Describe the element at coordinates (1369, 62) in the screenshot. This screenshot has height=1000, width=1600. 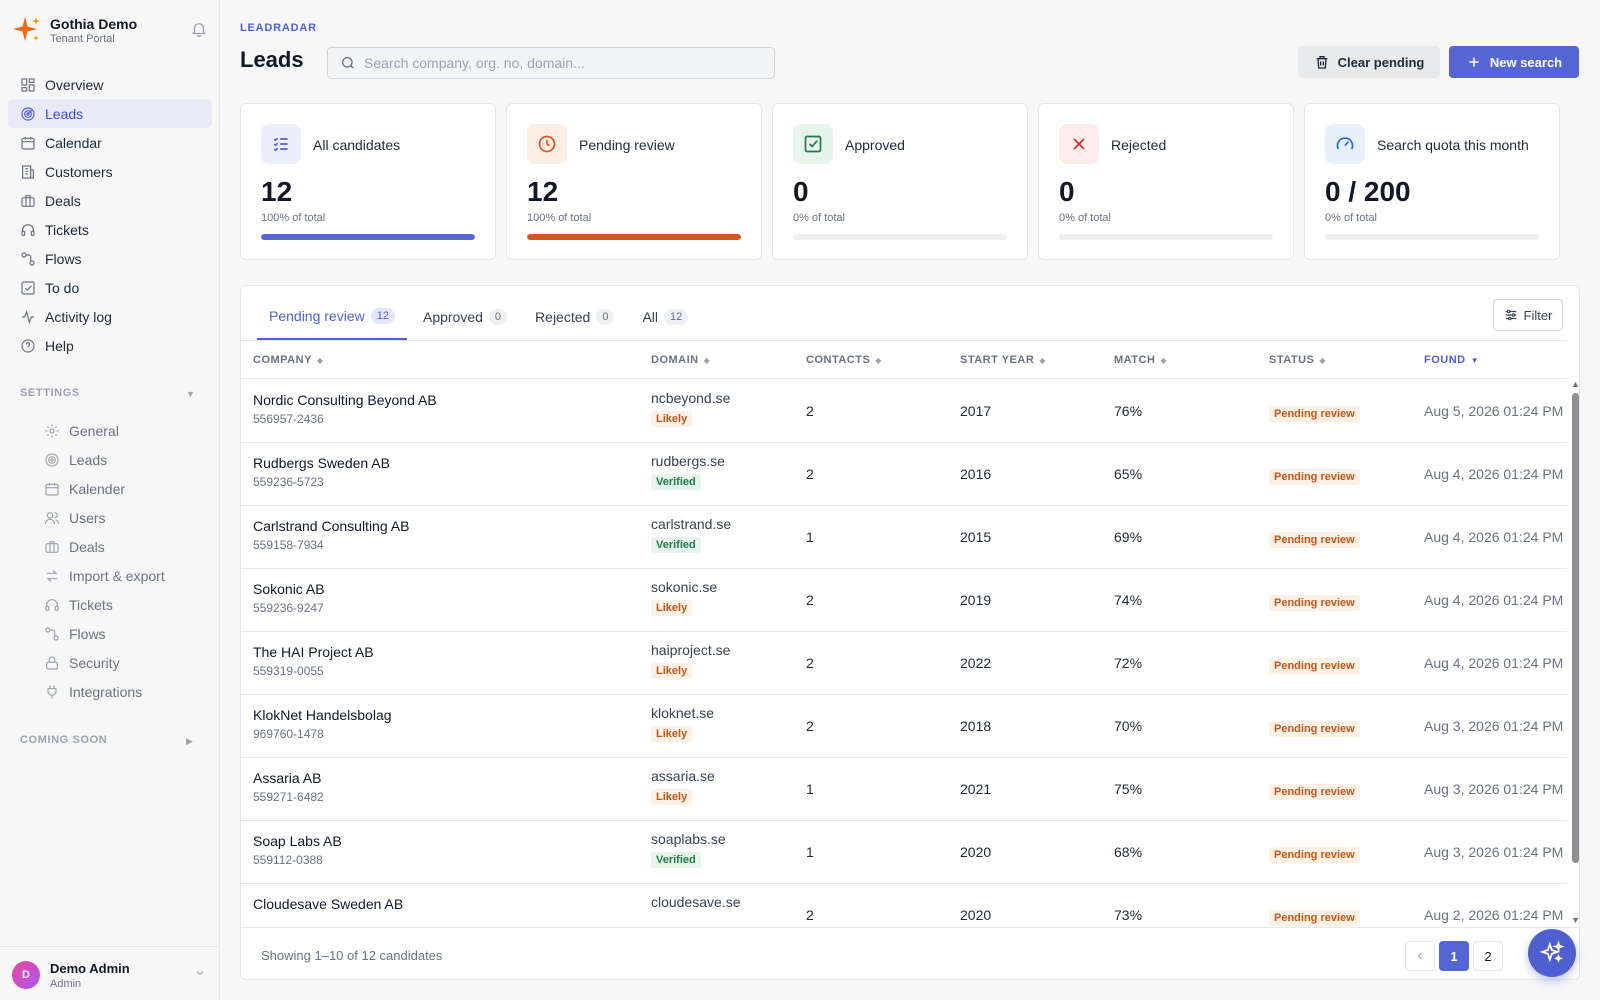
I see `clear-pending-button: Clear pending` at that location.